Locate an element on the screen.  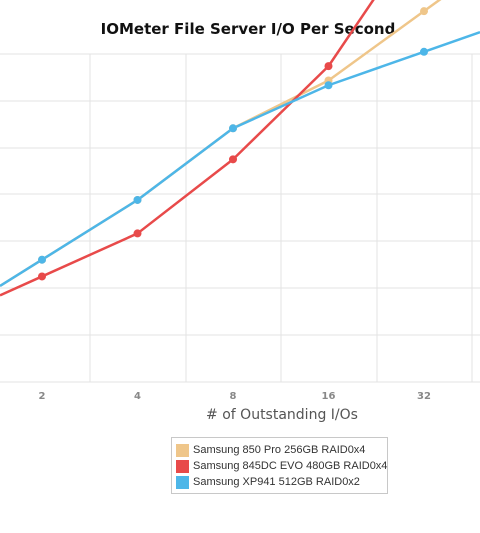
legend-item-xp941: Samsung XP941 512GB RAID0x2 is located at coordinates (281, 482).